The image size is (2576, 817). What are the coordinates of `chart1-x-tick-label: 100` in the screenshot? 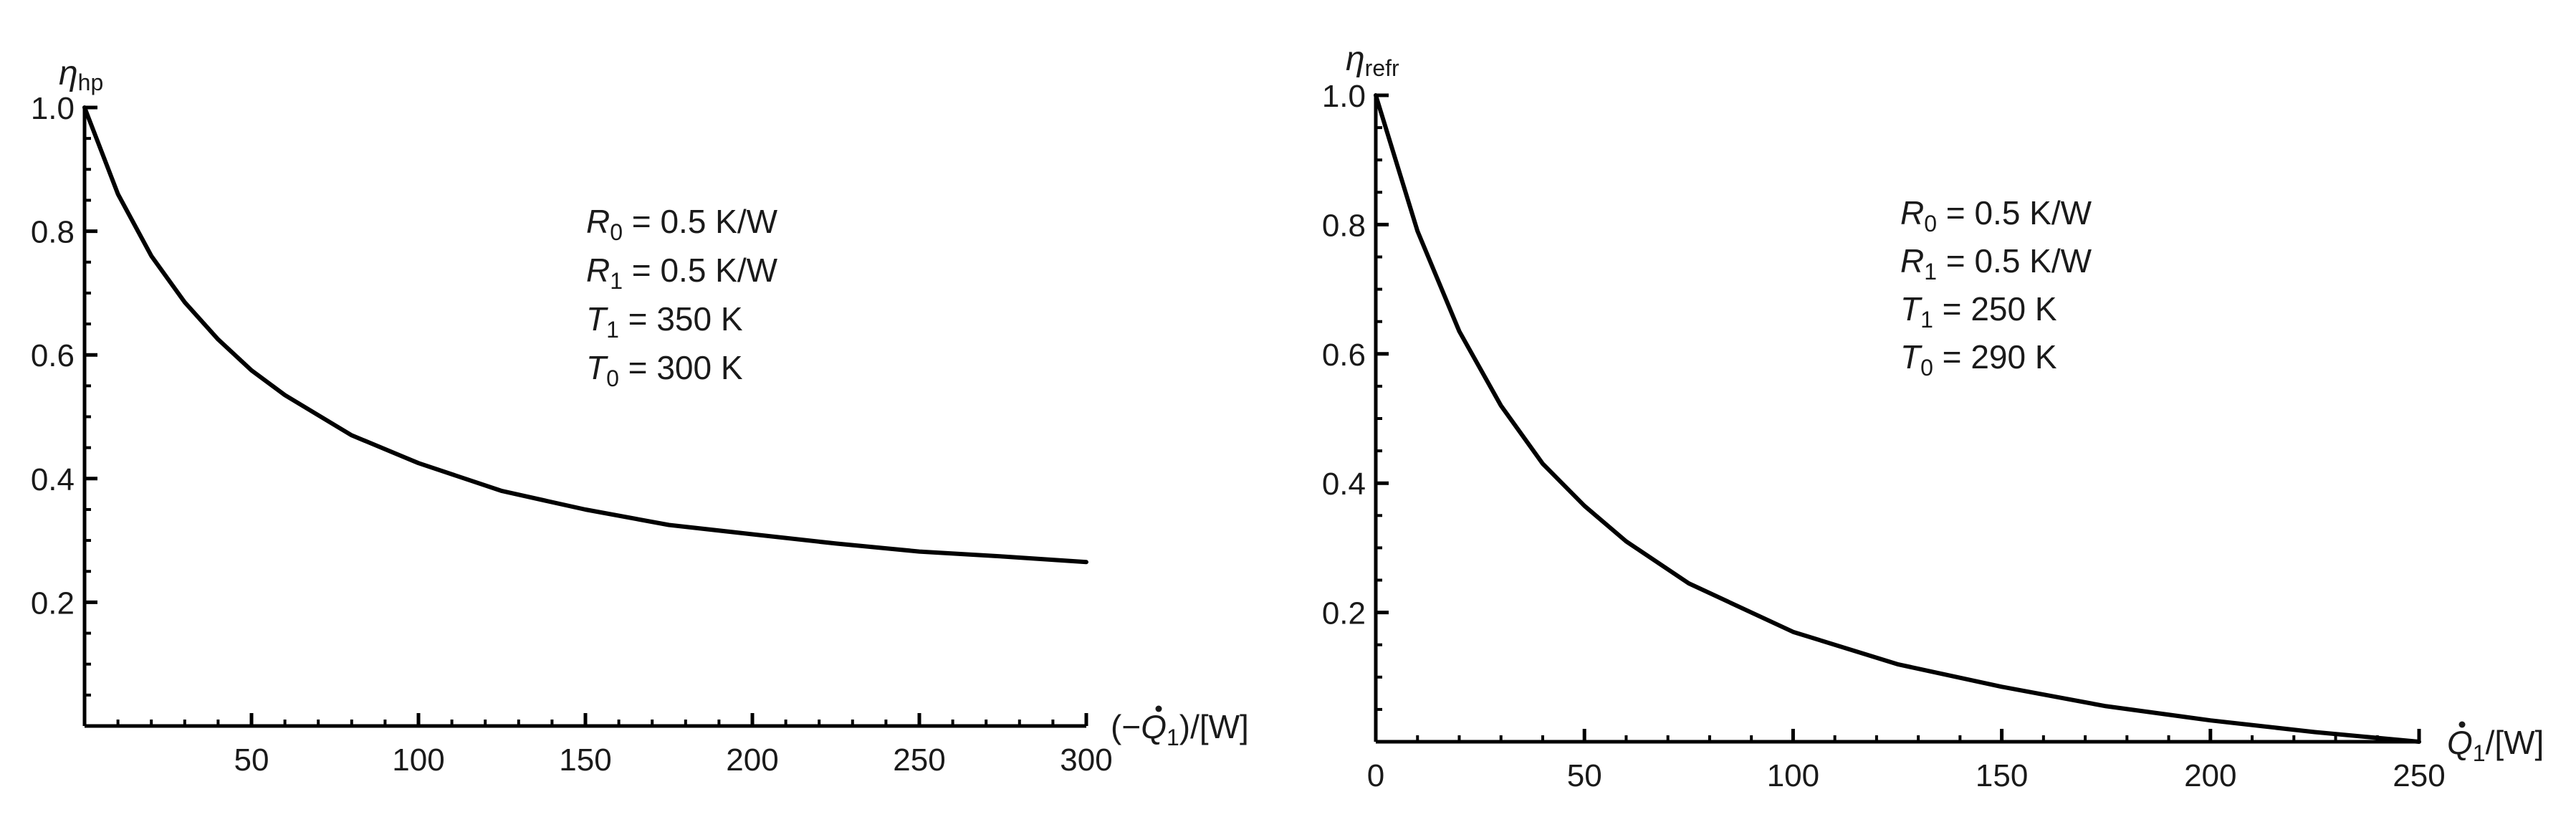 It's located at (418, 760).